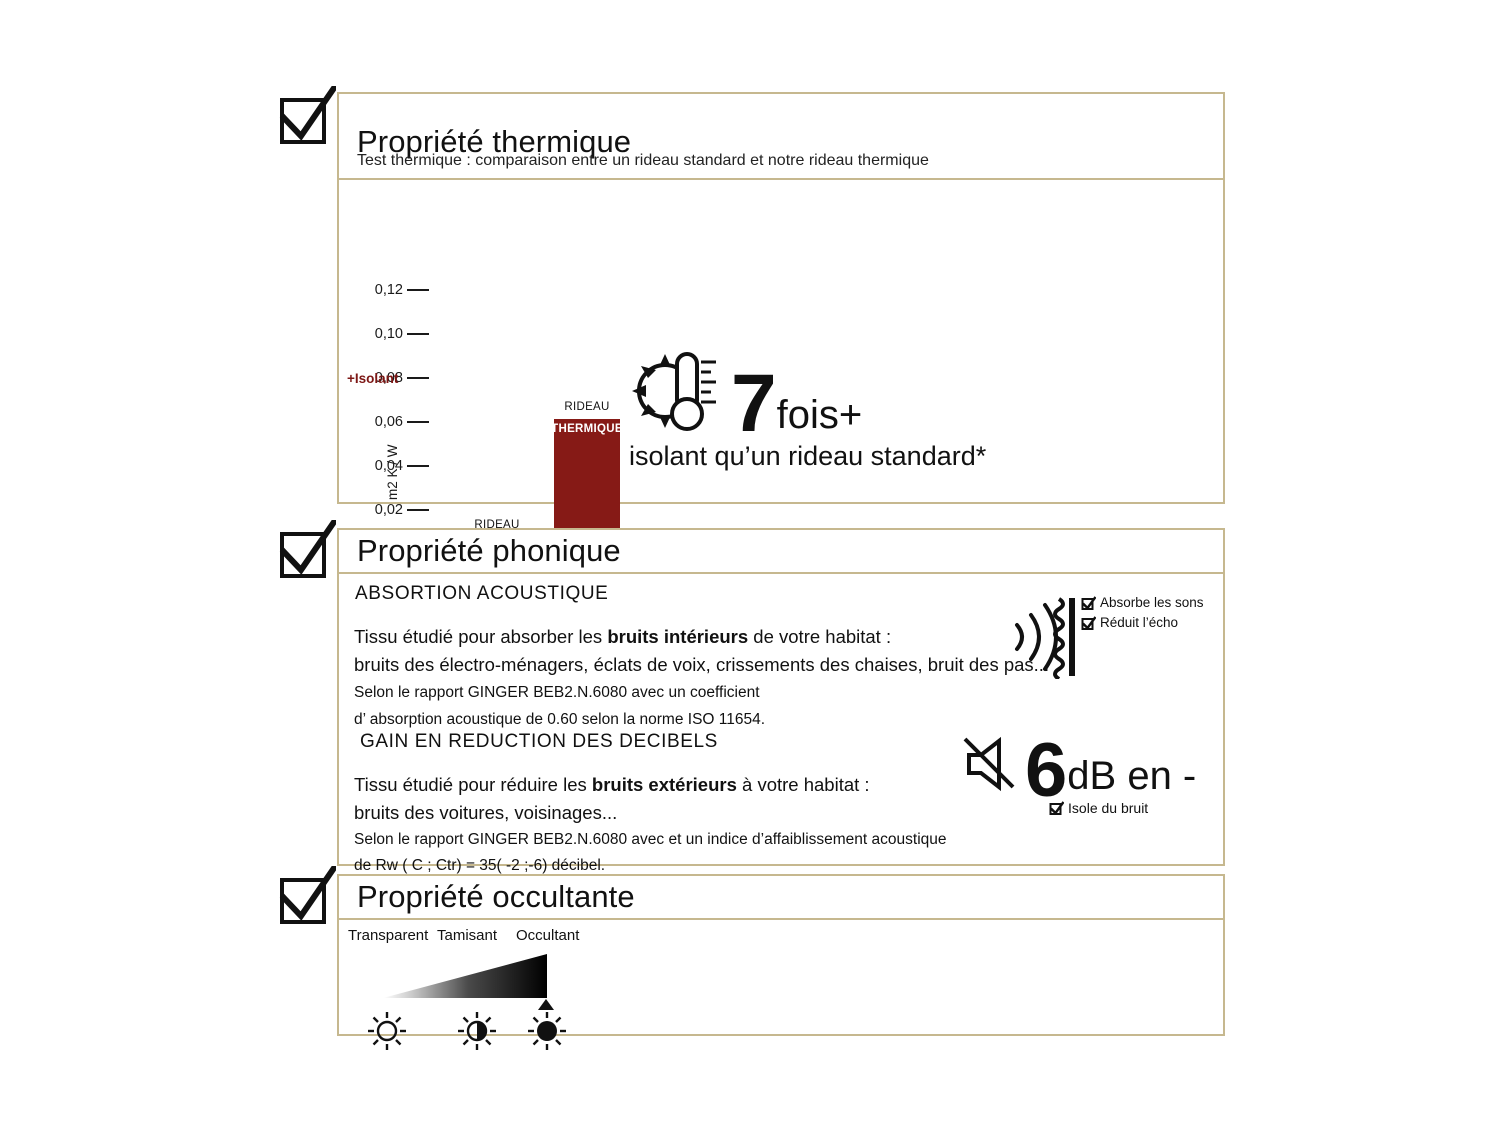 The image size is (1500, 1125). What do you see at coordinates (781, 985) in the screenshot?
I see `occultante-body: Transparent Tamisant Occultant` at bounding box center [781, 985].